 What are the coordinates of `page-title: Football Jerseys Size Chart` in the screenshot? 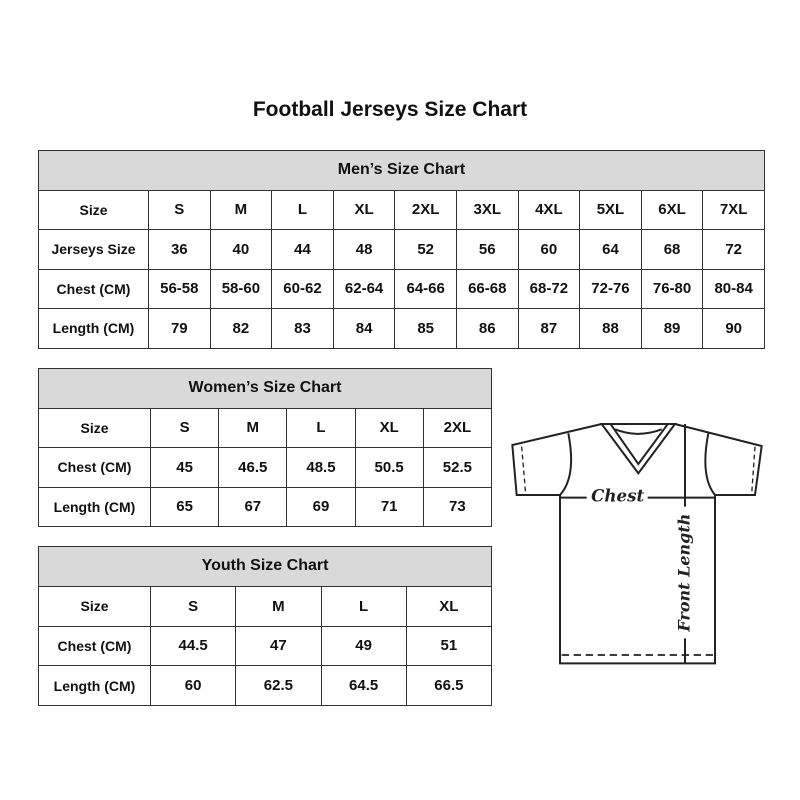 It's located at (390, 109).